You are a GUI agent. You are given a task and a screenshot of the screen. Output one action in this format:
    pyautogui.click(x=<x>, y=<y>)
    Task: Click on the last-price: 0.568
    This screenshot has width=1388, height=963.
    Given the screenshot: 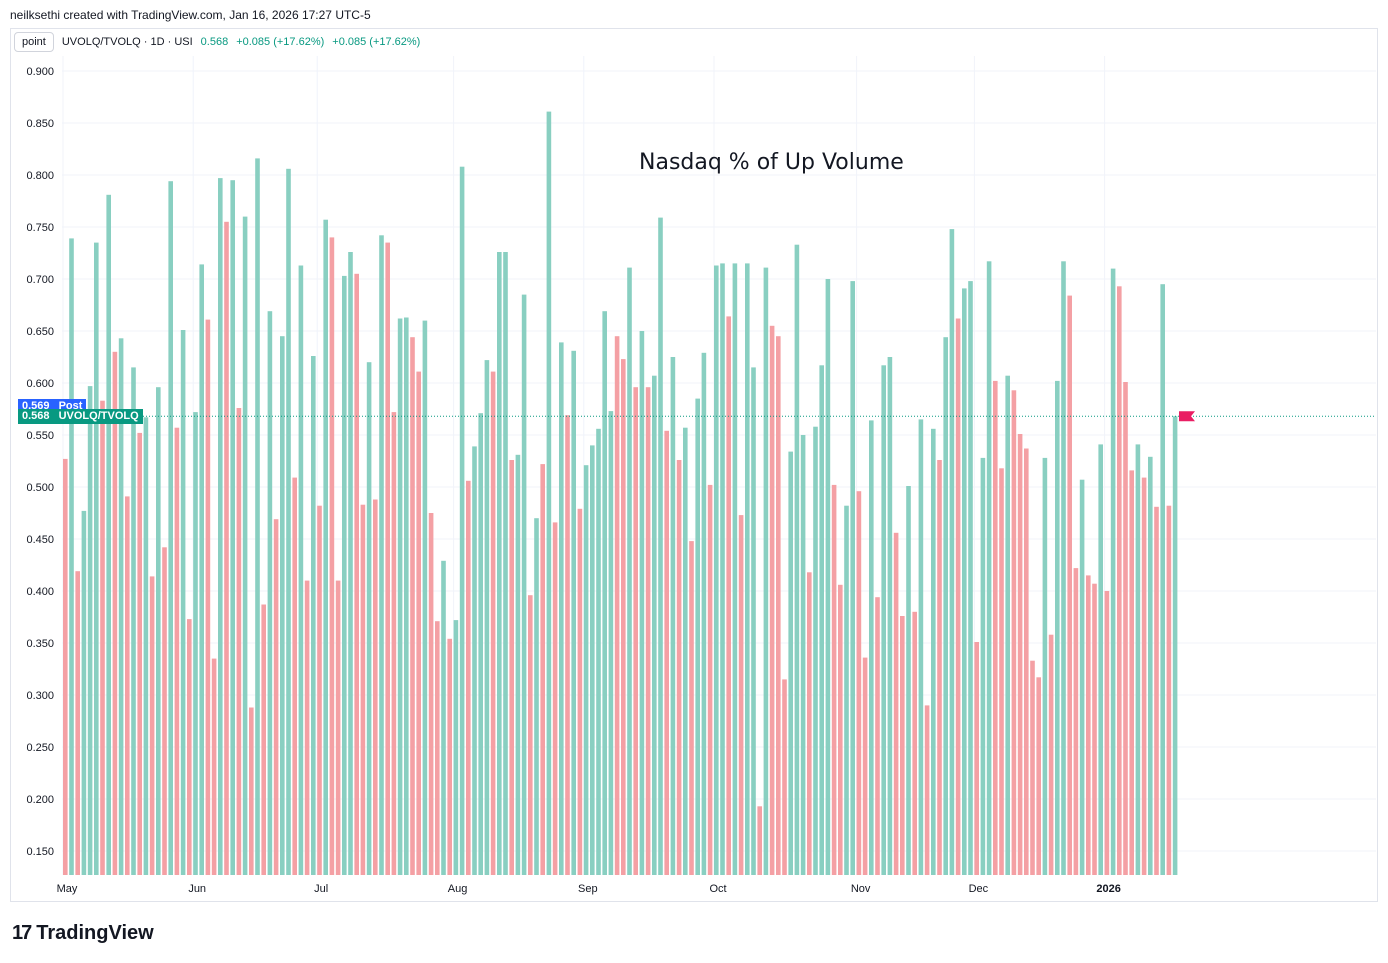 What is the action you would take?
    pyautogui.click(x=214, y=42)
    